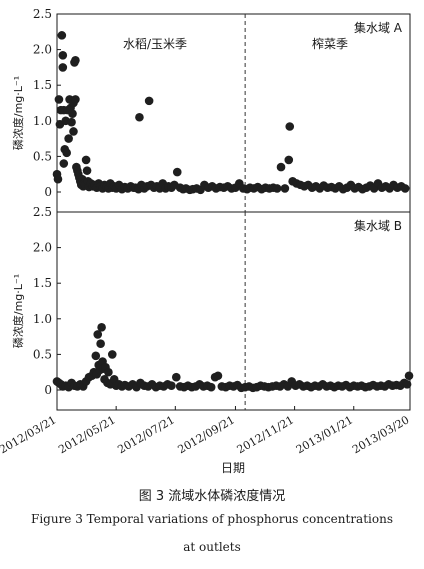 The height and width of the screenshot is (569, 424). What do you see at coordinates (48, 192) in the screenshot?
I see `panel-a-ytick-label: 0` at bounding box center [48, 192].